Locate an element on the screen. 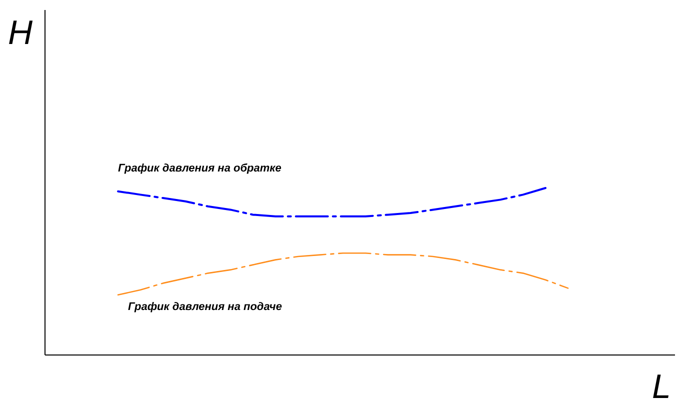 The width and height of the screenshot is (686, 413). series-label: График давления на подаче is located at coordinates (205, 306).